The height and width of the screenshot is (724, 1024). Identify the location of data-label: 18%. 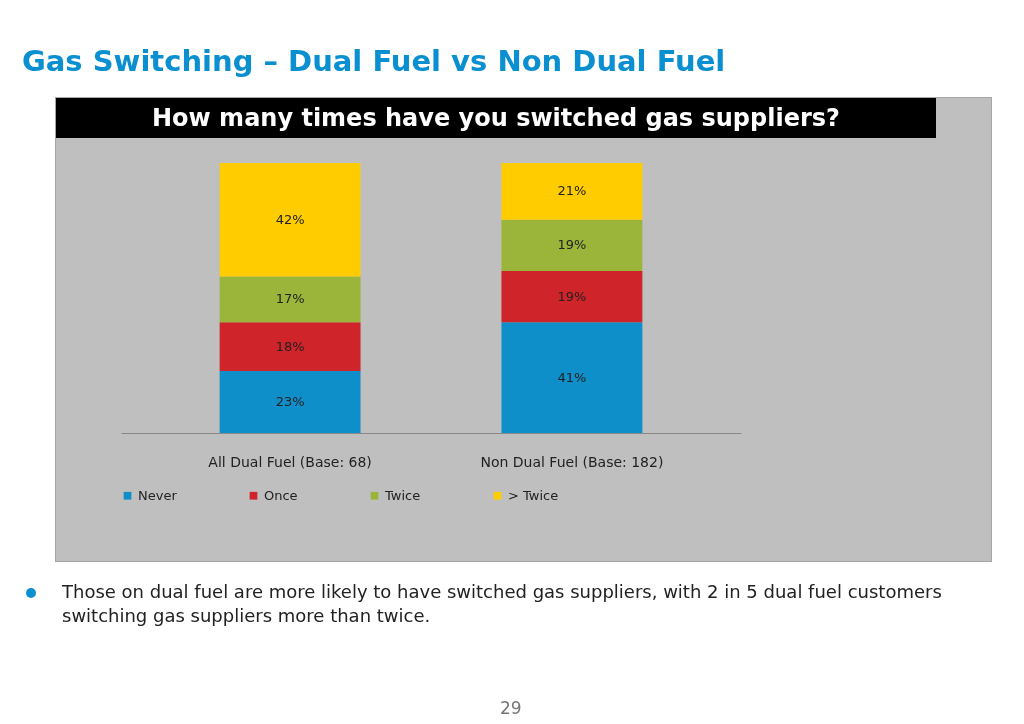
(290, 346).